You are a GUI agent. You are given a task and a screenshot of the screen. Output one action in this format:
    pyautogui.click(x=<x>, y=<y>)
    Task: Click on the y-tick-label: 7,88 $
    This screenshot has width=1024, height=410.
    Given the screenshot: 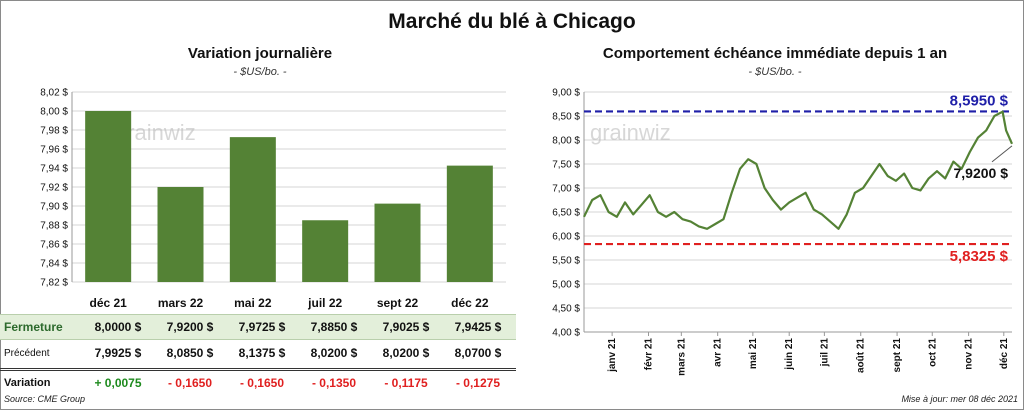 What is the action you would take?
    pyautogui.click(x=54, y=226)
    